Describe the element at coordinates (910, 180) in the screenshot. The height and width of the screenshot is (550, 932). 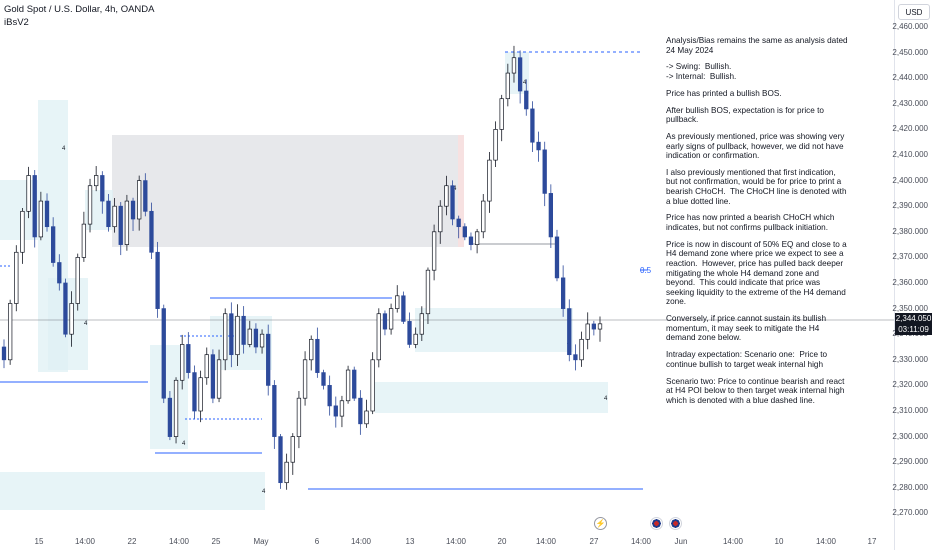
I see `price-tick: 2,400.000` at that location.